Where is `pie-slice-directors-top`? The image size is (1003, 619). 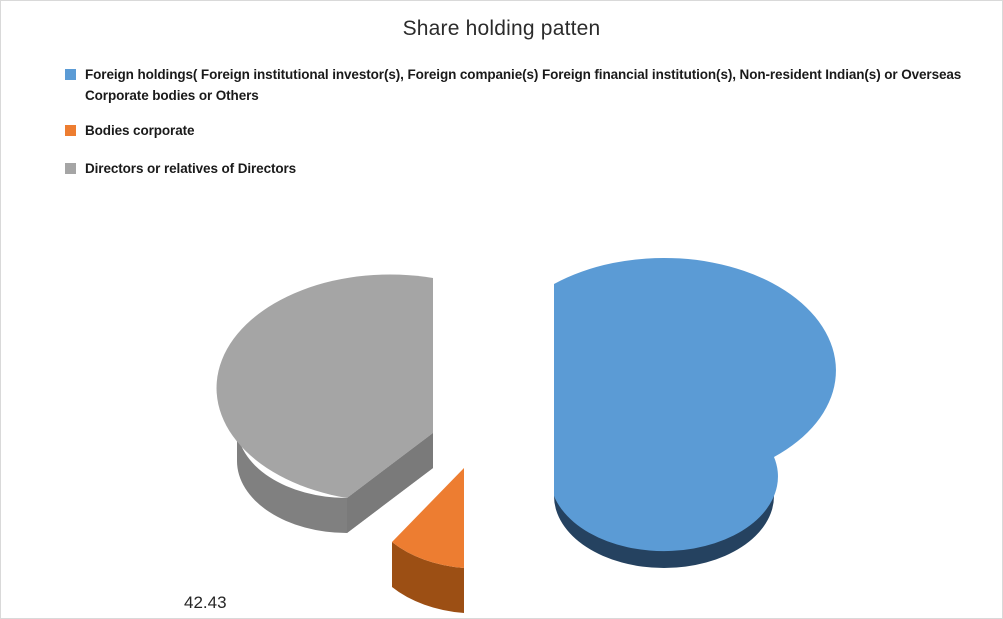 pie-slice-directors-top is located at coordinates (324, 386).